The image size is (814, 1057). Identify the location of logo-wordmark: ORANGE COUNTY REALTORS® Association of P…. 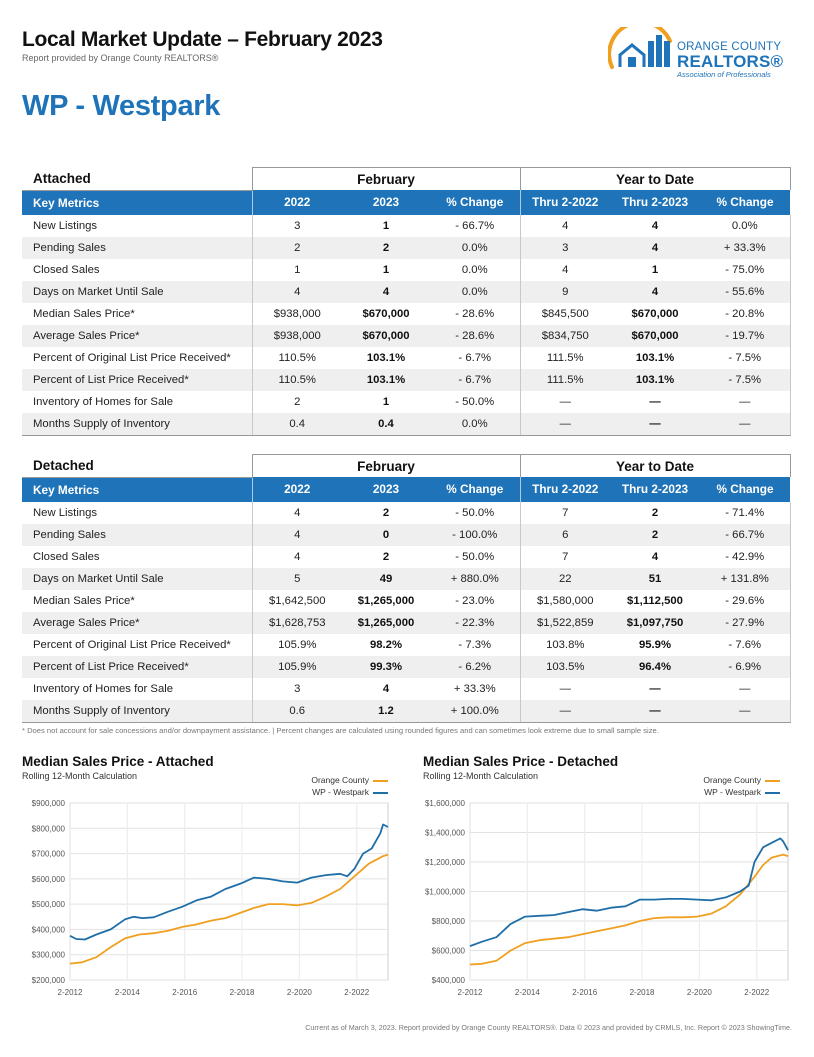
(730, 60).